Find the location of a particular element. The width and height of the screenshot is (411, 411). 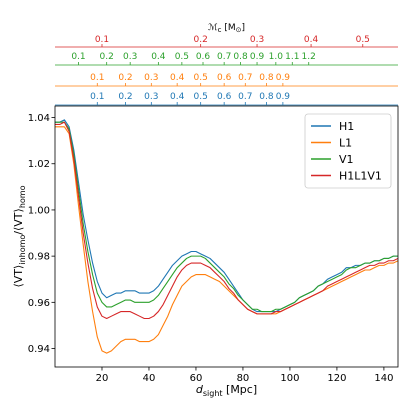

legend-label-l1: L1 is located at coordinates (345, 143).